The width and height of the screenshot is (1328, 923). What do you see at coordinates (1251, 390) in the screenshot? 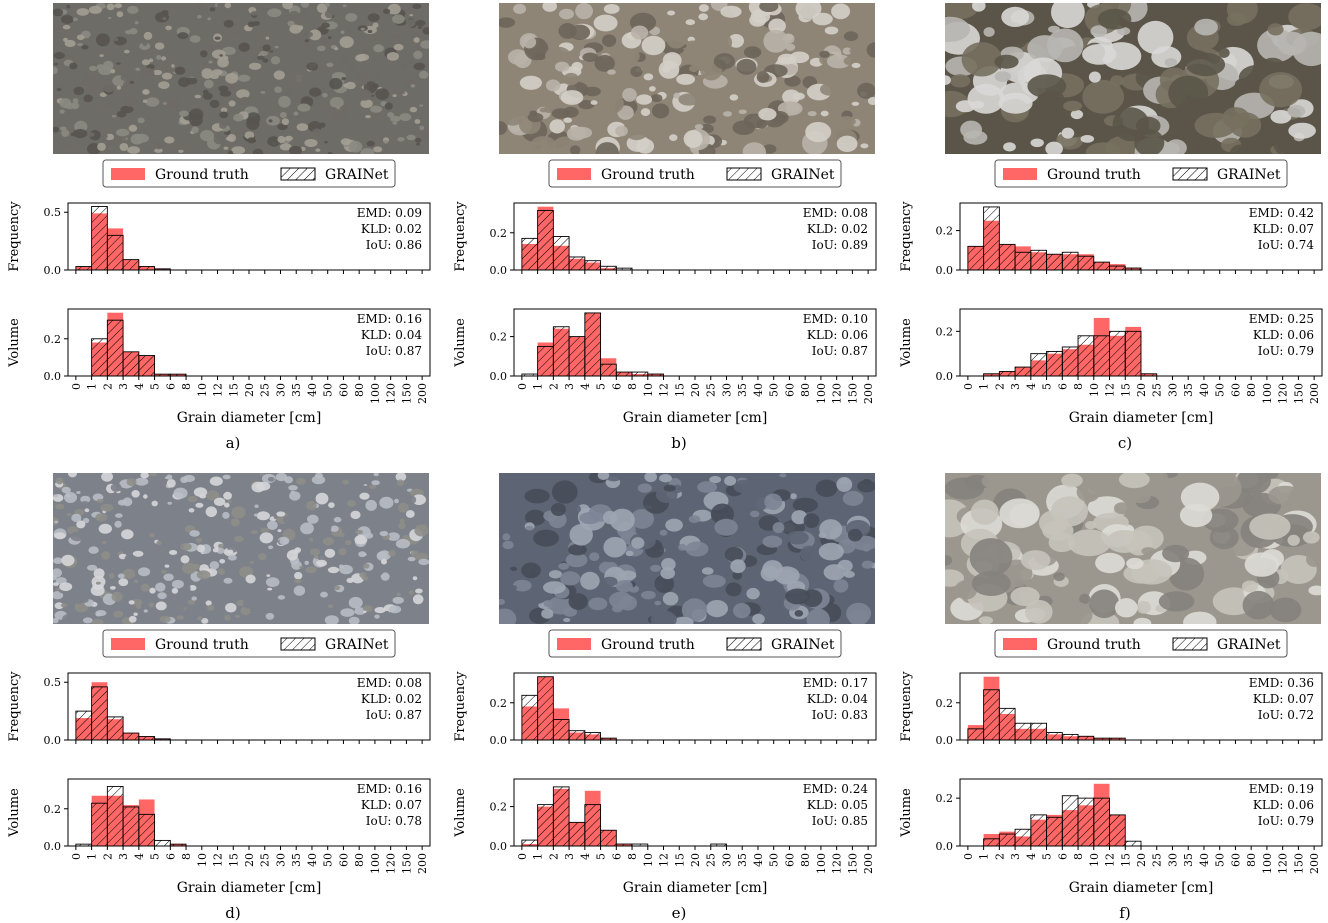
I see `x-tick-label: 80` at bounding box center [1251, 390].